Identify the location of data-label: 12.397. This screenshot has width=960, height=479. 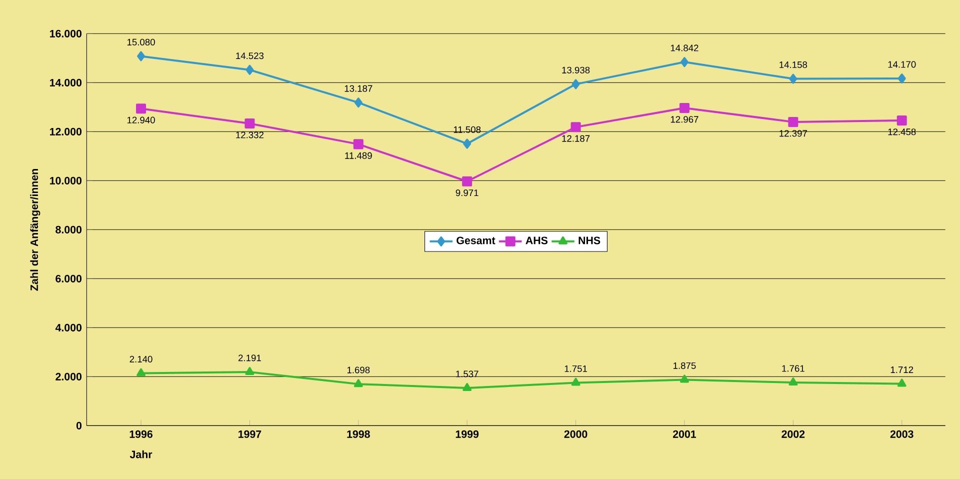
(793, 133).